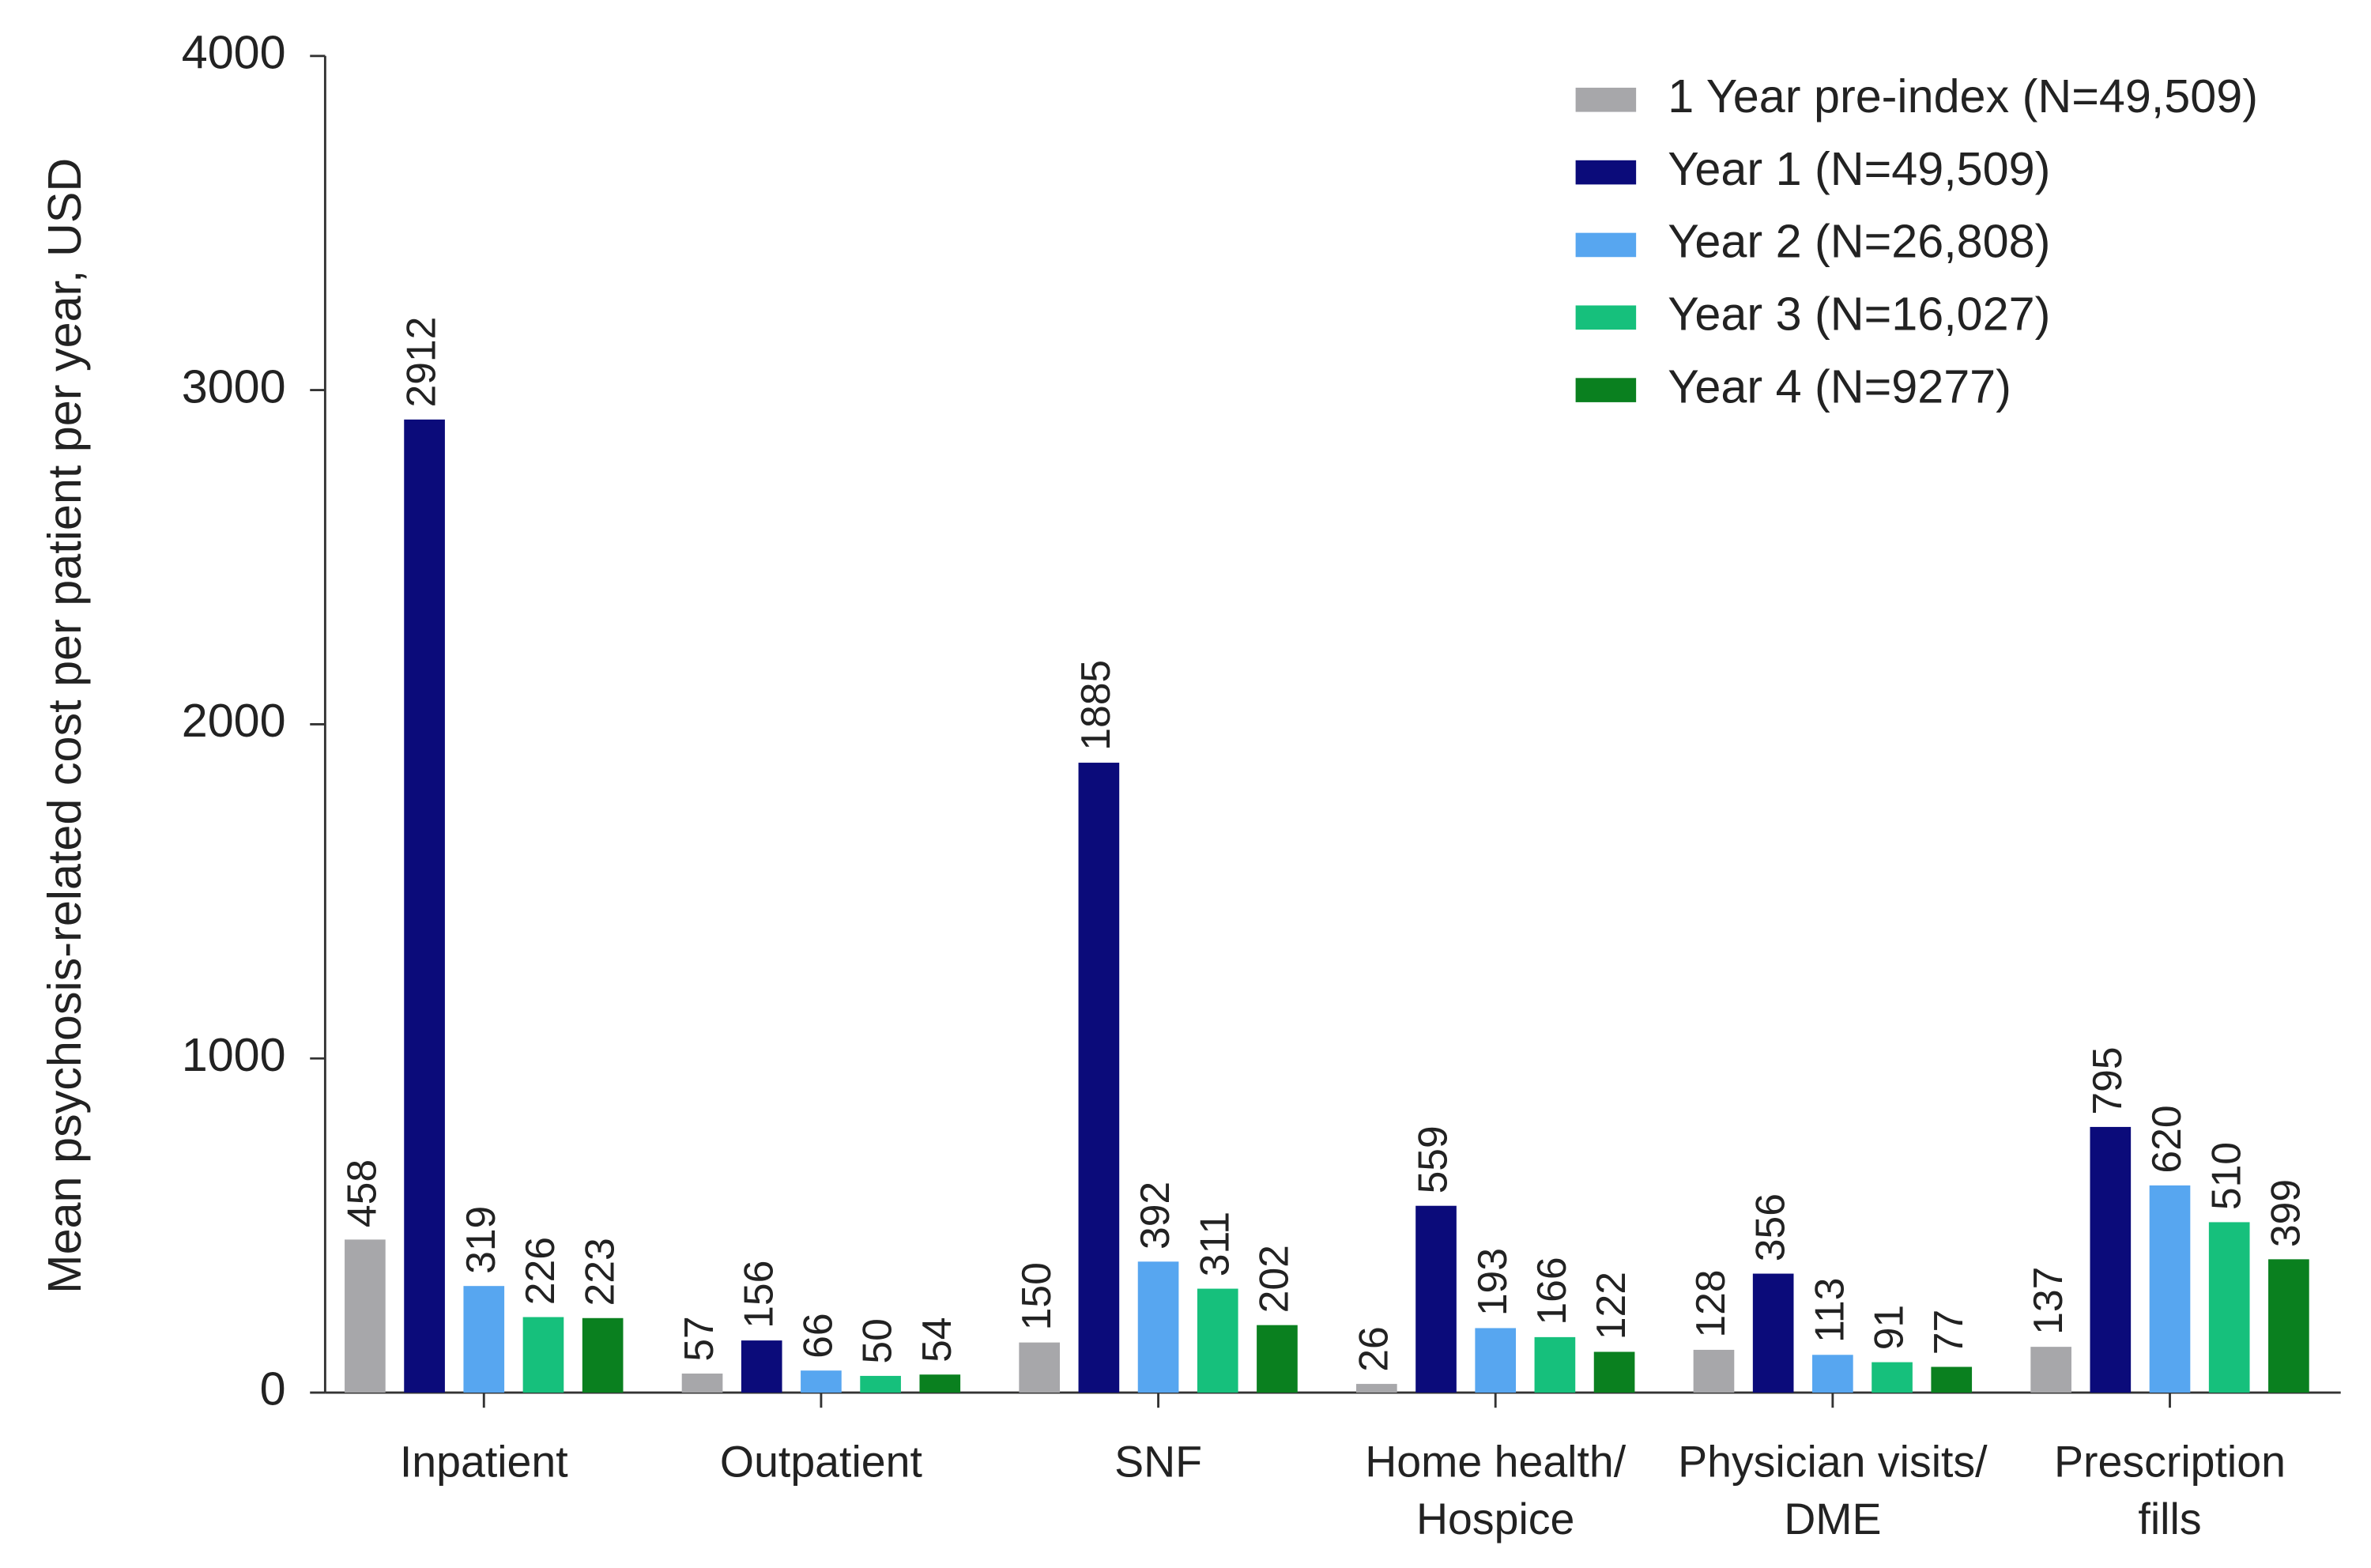  What do you see at coordinates (234, 1054) in the screenshot?
I see `y-tick-label: 1000` at bounding box center [234, 1054].